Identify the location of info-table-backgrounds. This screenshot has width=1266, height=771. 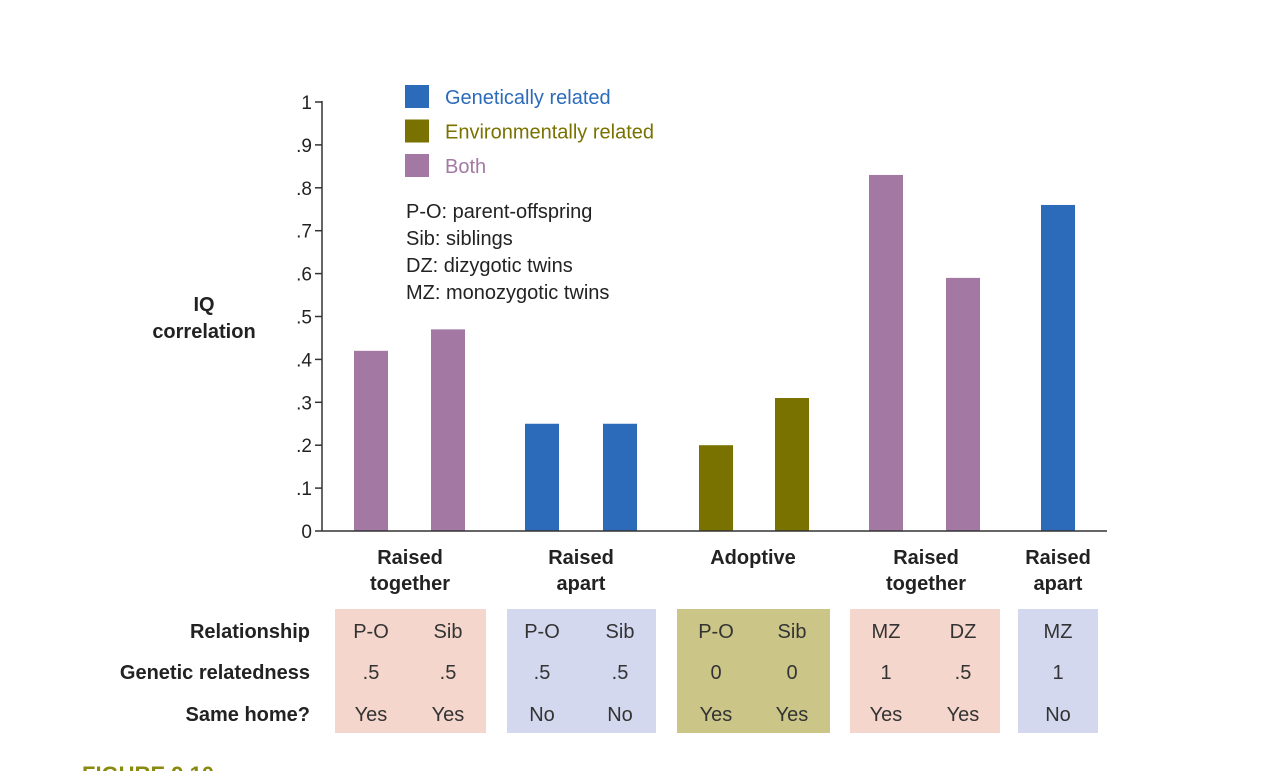
(716, 671).